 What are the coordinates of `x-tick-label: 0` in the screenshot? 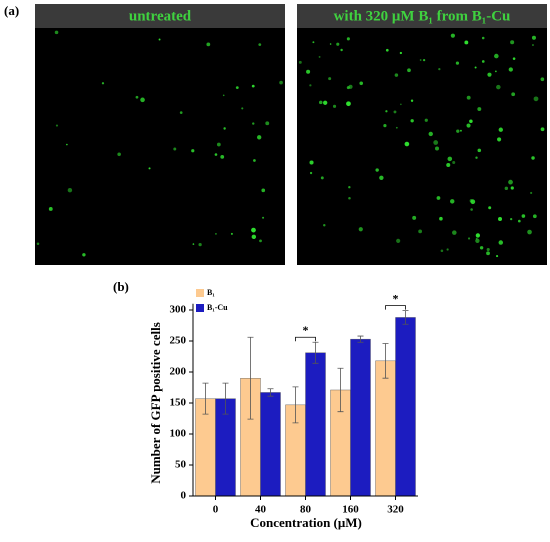 It's located at (216, 510).